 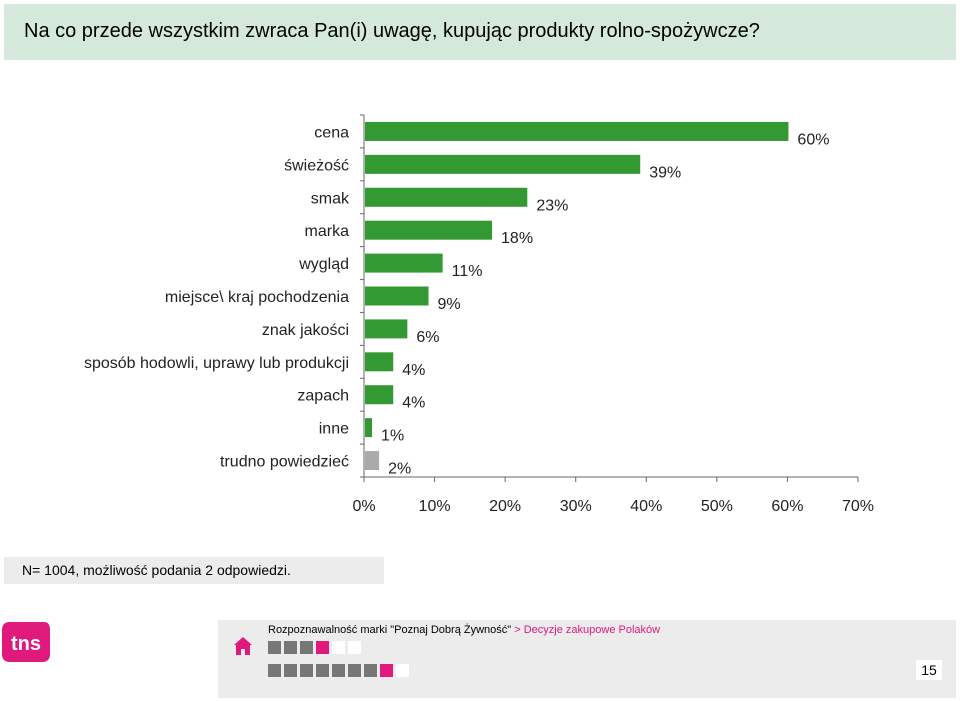 What do you see at coordinates (327, 231) in the screenshot?
I see `category-label: marka` at bounding box center [327, 231].